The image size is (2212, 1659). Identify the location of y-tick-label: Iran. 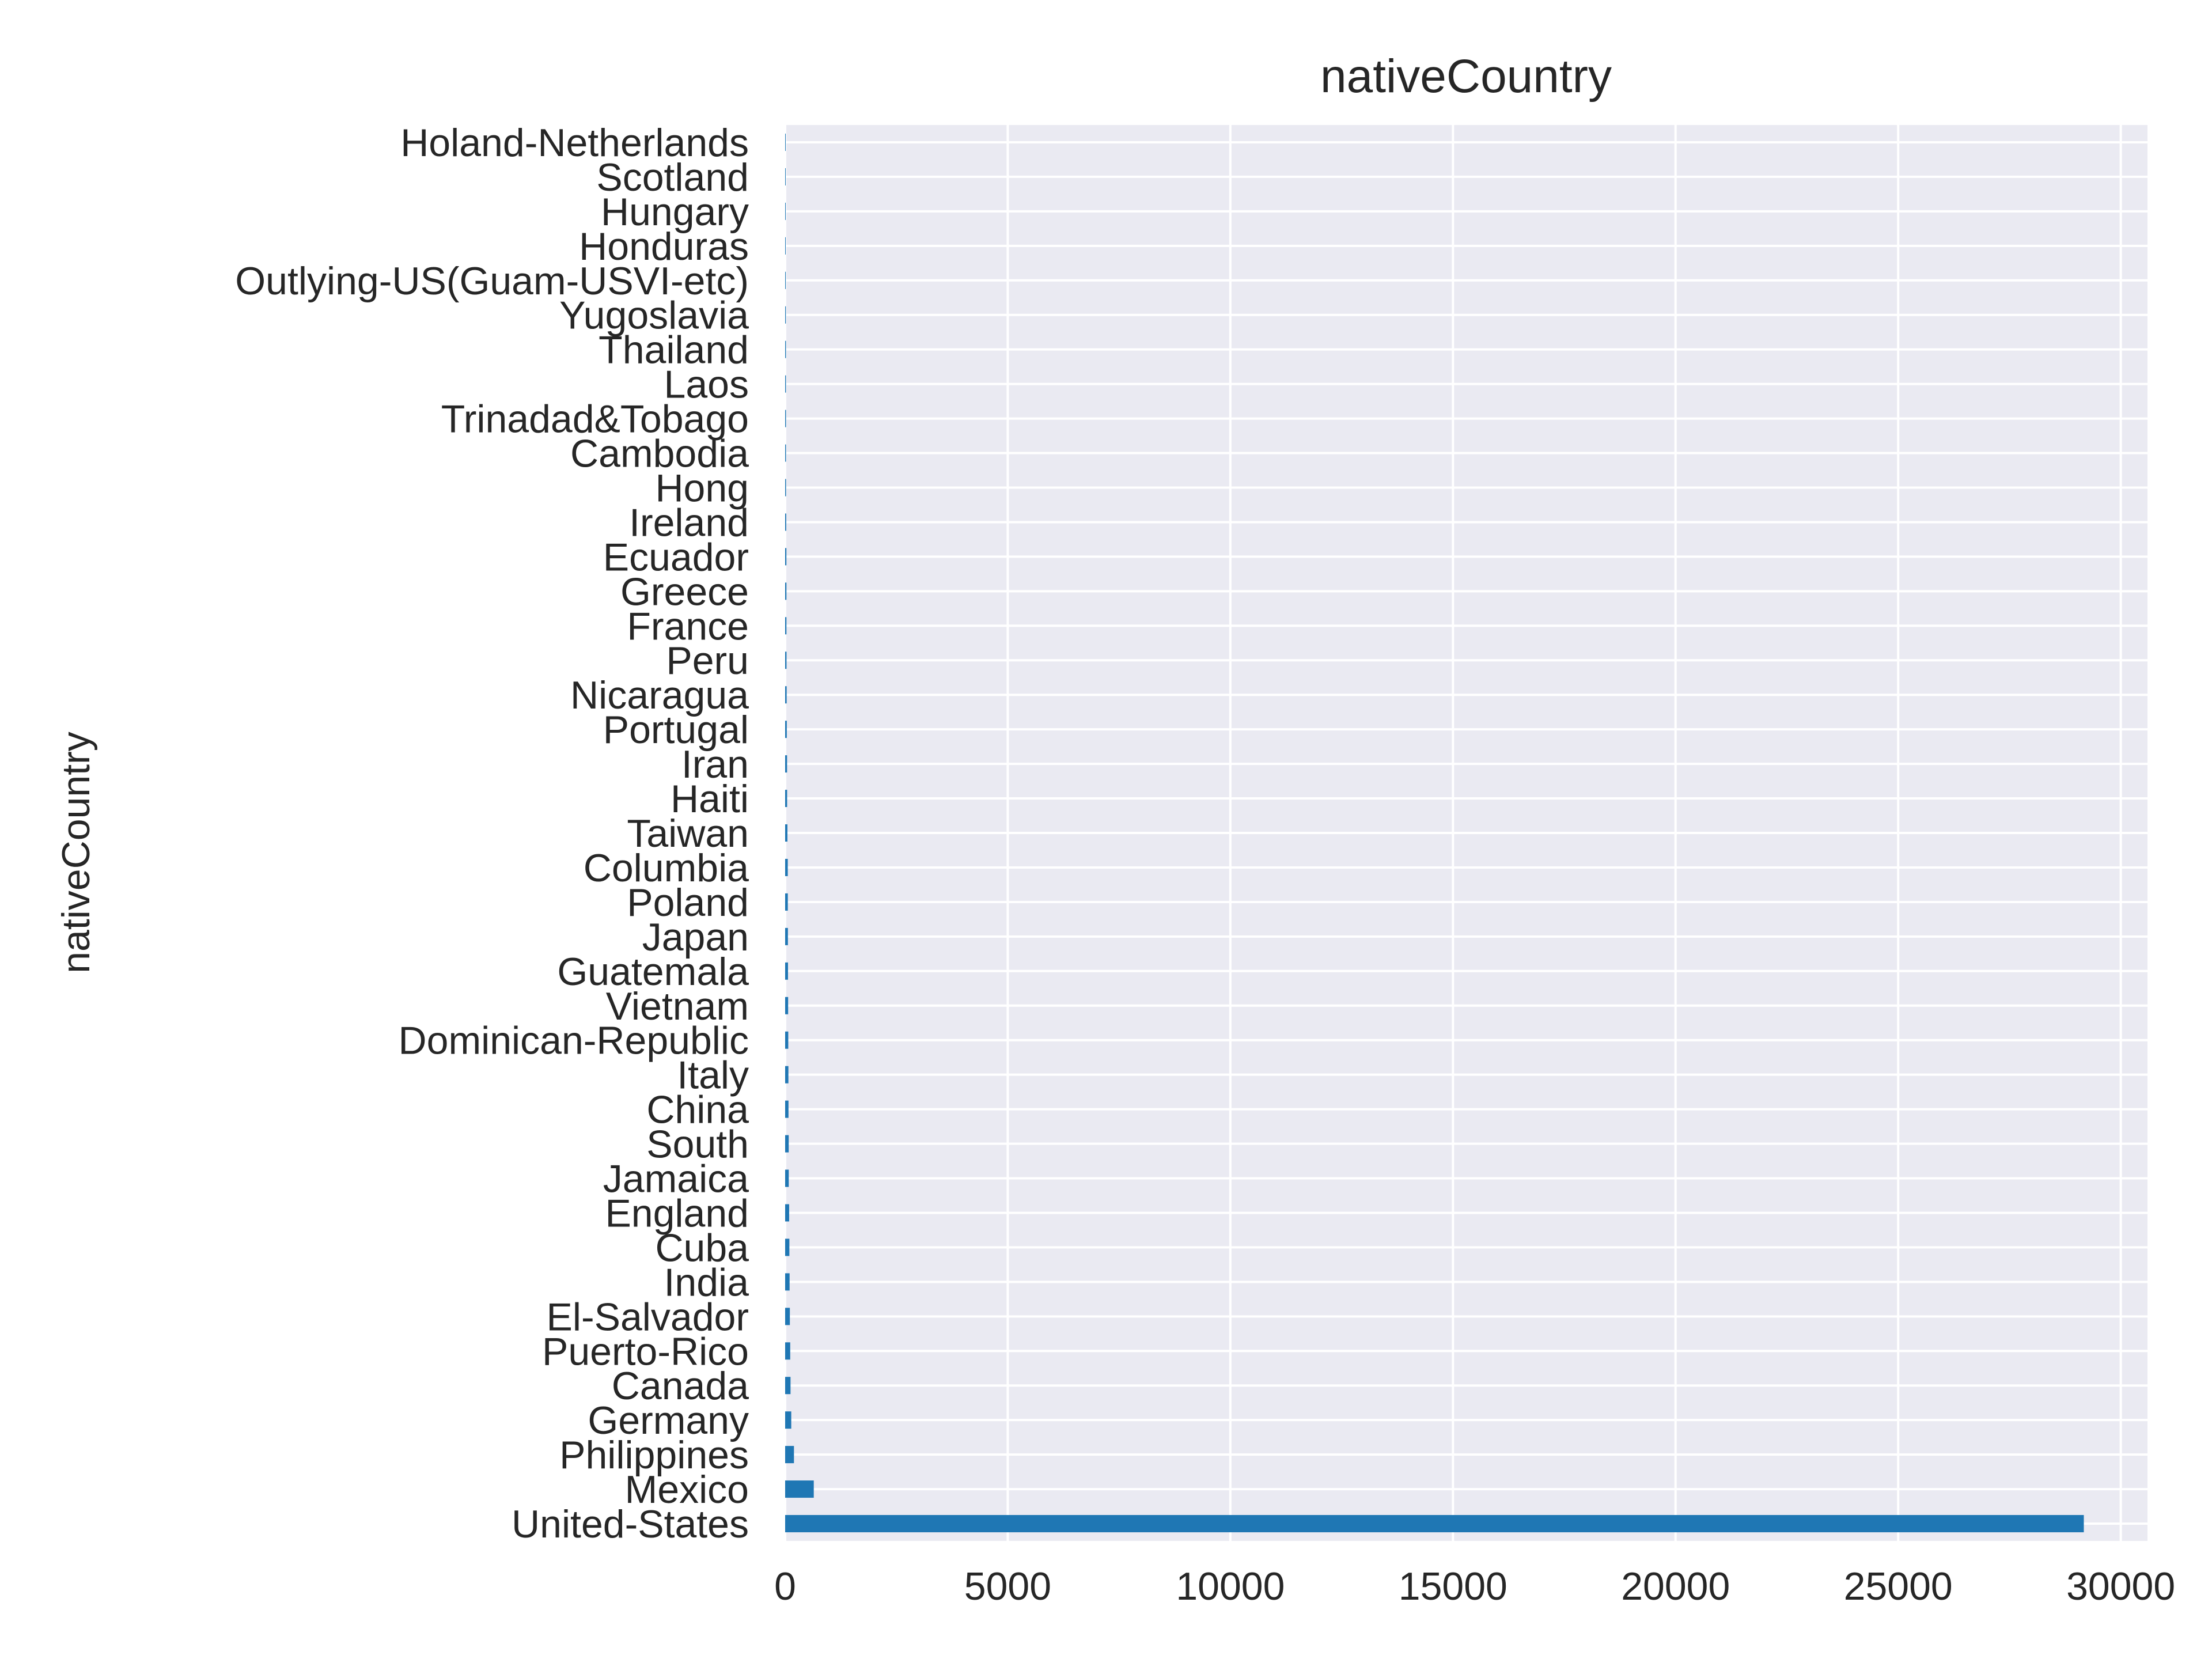
(715, 764).